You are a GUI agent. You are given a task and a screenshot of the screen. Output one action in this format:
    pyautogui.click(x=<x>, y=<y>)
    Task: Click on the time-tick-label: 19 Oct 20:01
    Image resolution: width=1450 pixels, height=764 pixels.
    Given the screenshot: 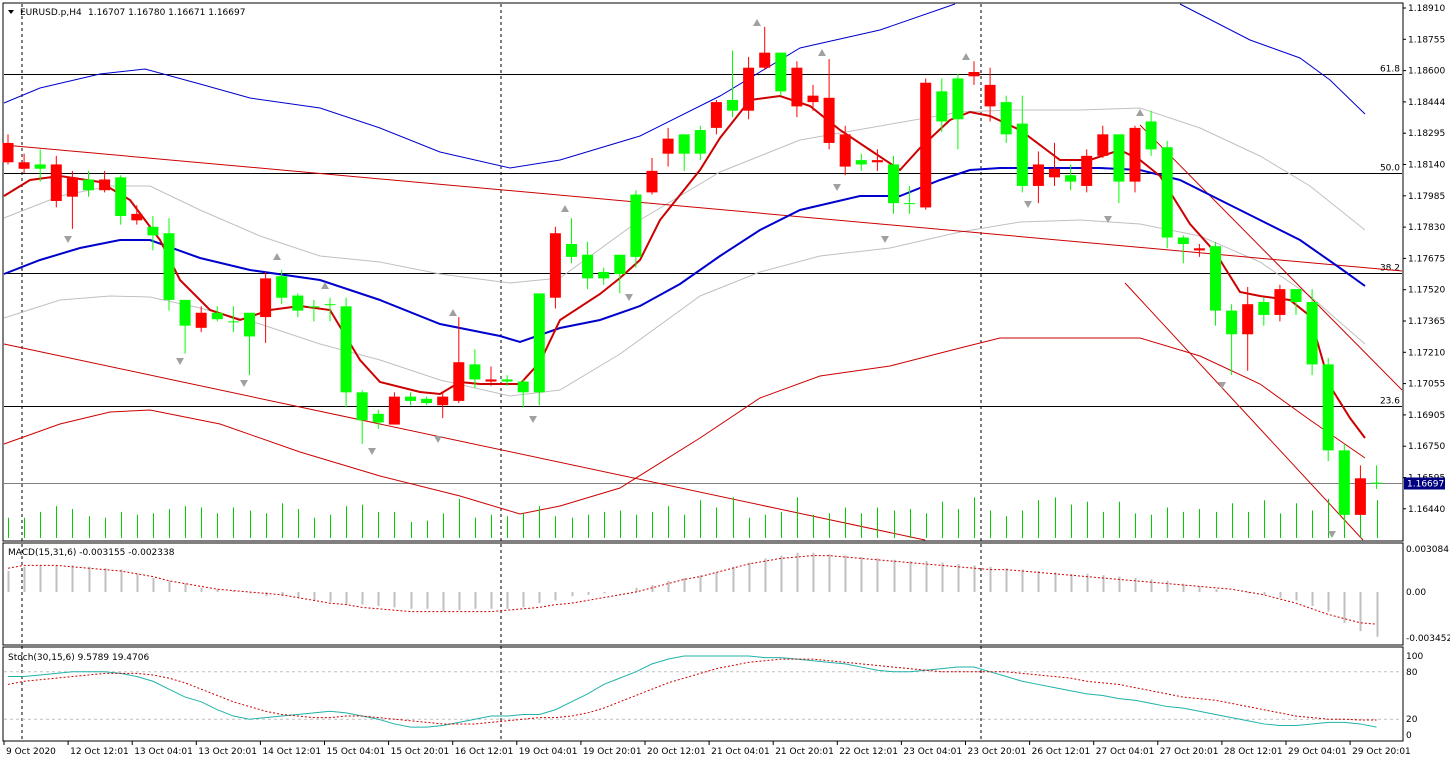 What is the action you would take?
    pyautogui.click(x=612, y=752)
    